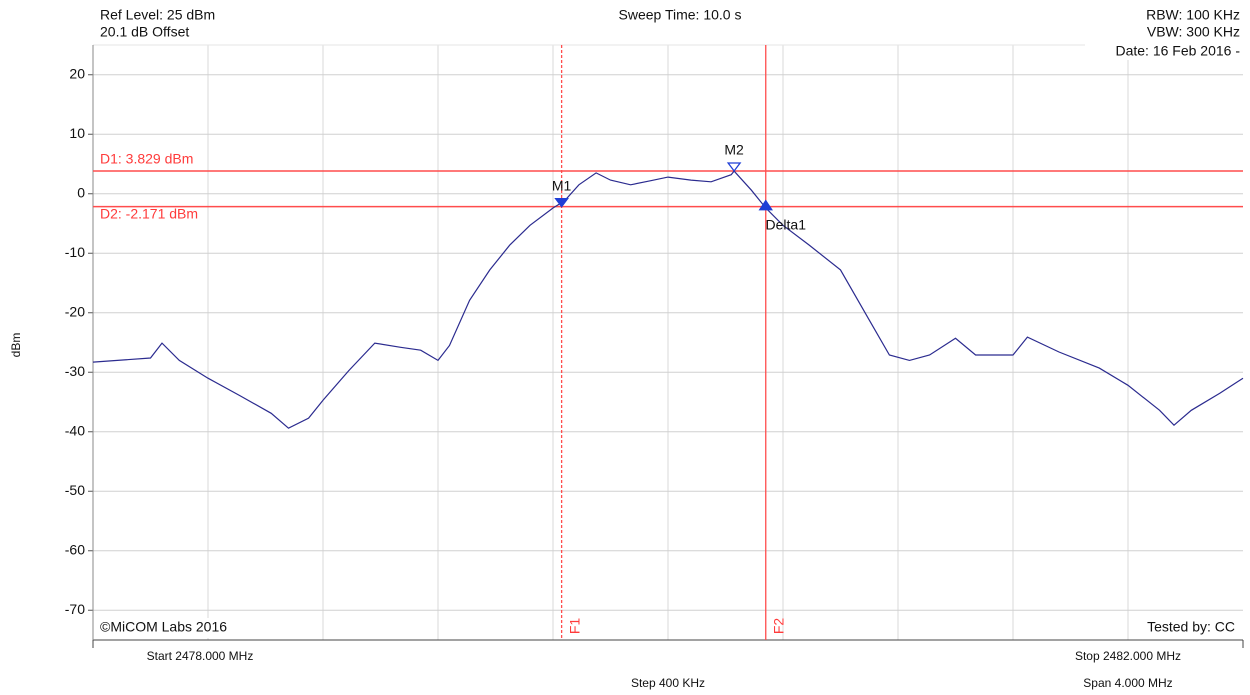 Image resolution: width=1250 pixels, height=695 pixels. I want to click on ref-level: Ref Level: 25 dBm, so click(157, 15).